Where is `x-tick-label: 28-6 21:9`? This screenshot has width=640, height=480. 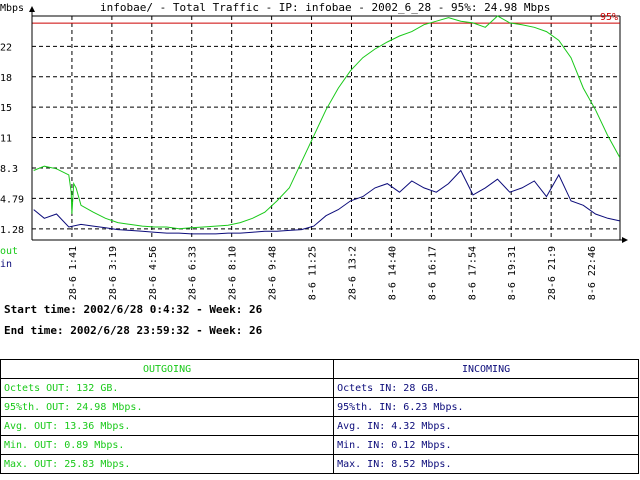
x-tick-label: 28-6 21:9 is located at coordinates (552, 273).